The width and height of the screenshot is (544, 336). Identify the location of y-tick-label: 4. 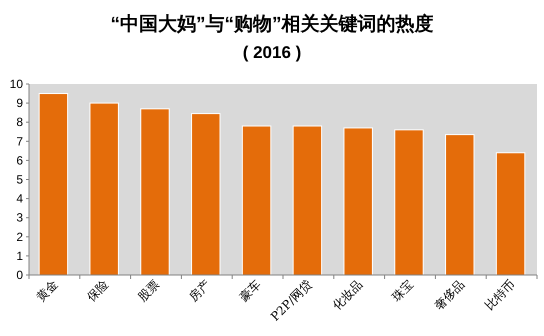
(20, 199).